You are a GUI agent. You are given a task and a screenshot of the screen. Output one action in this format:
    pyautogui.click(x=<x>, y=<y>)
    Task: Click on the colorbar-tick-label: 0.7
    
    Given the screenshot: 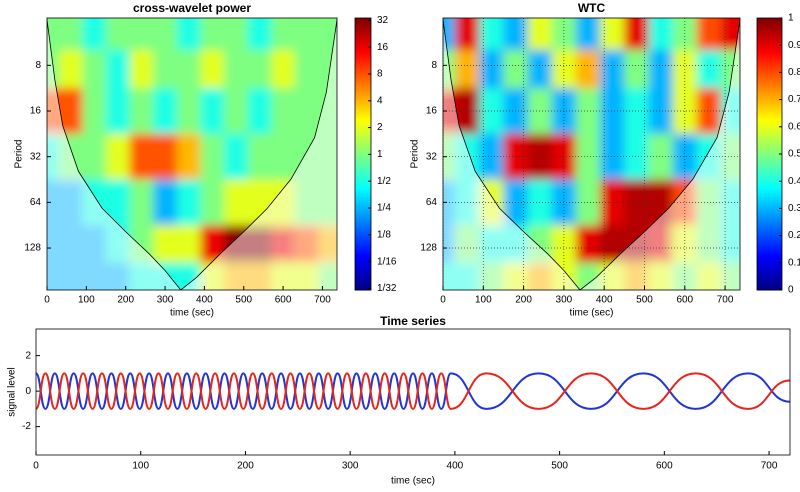 What is the action you would take?
    pyautogui.click(x=794, y=99)
    